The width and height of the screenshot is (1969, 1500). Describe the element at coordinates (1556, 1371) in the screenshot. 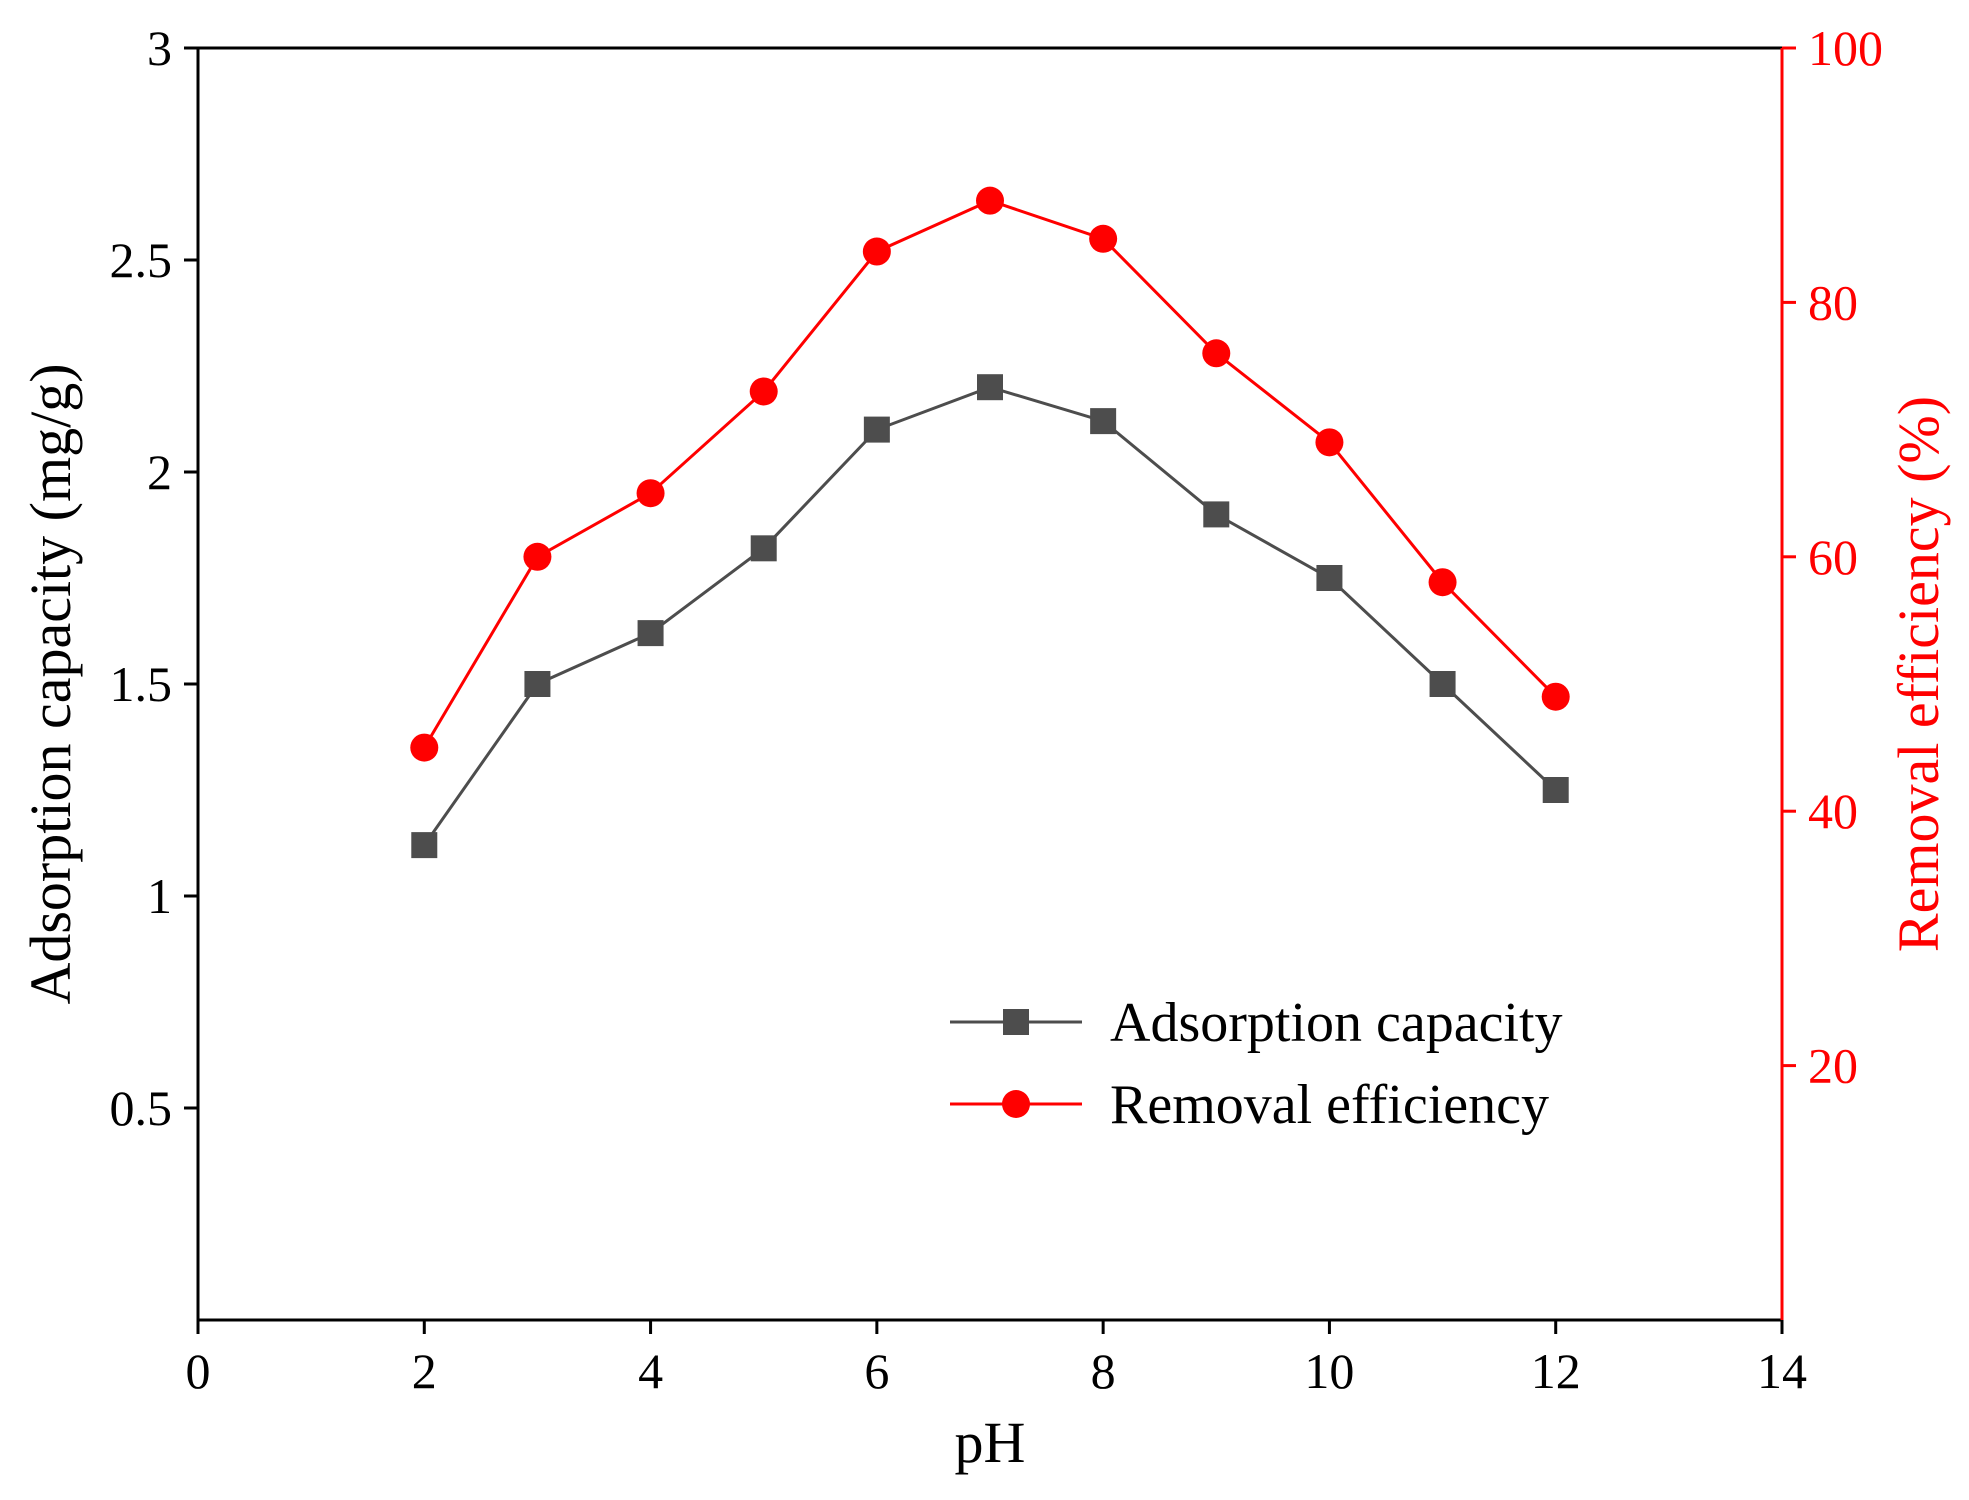

I see `x-tick-label: 12` at that location.